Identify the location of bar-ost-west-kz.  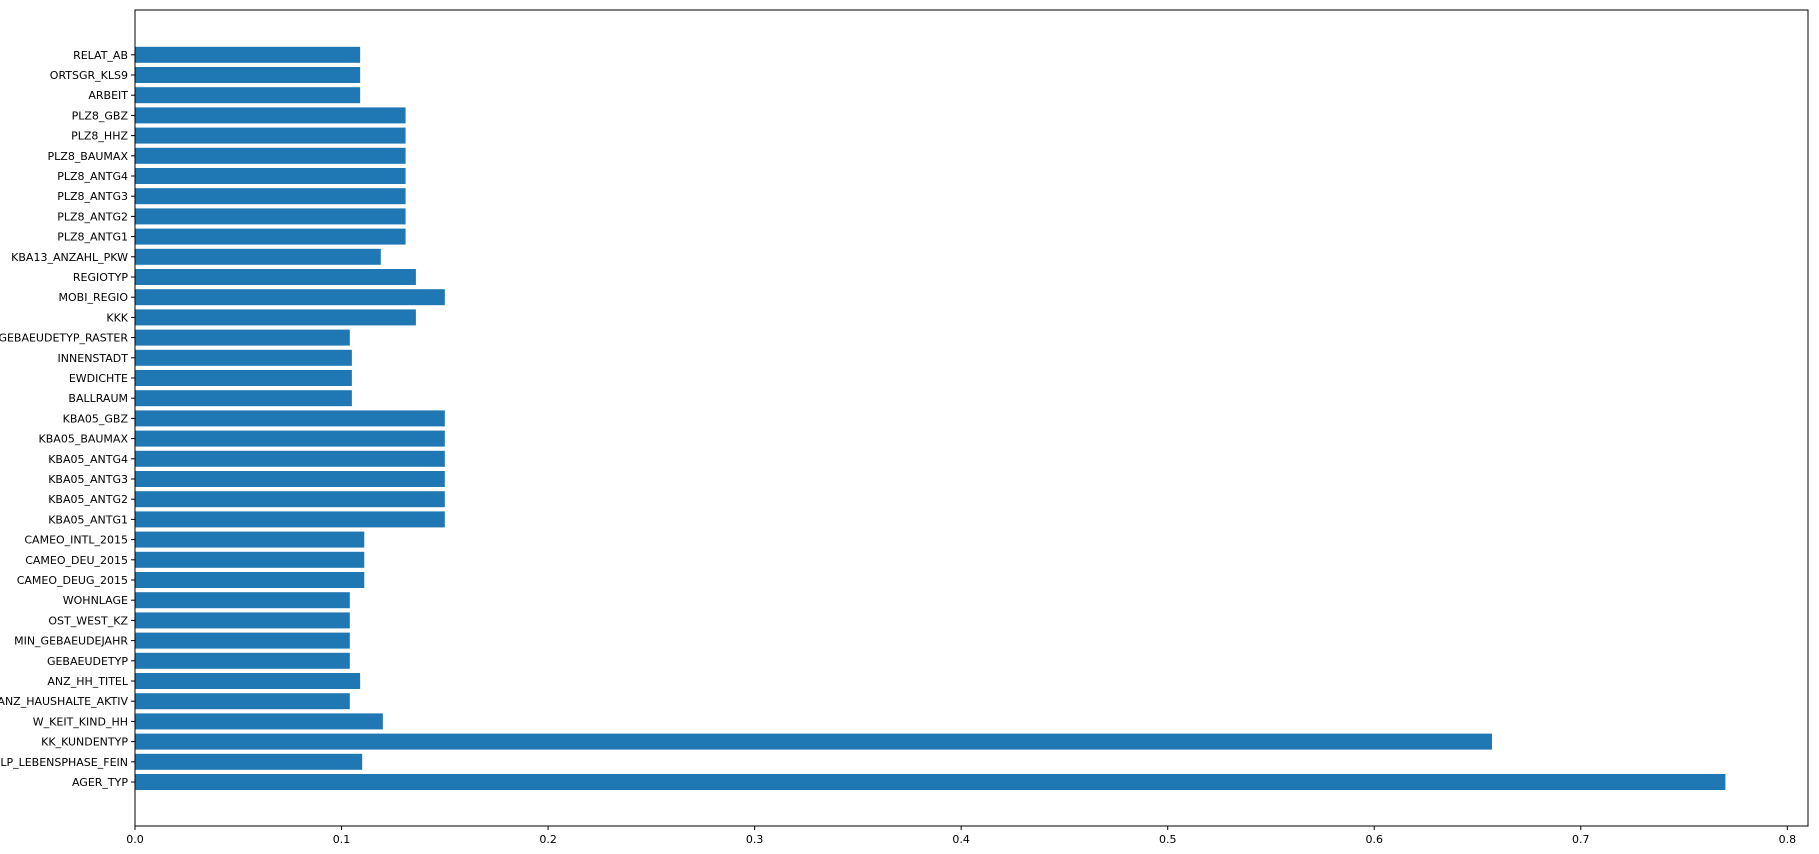
(242, 620).